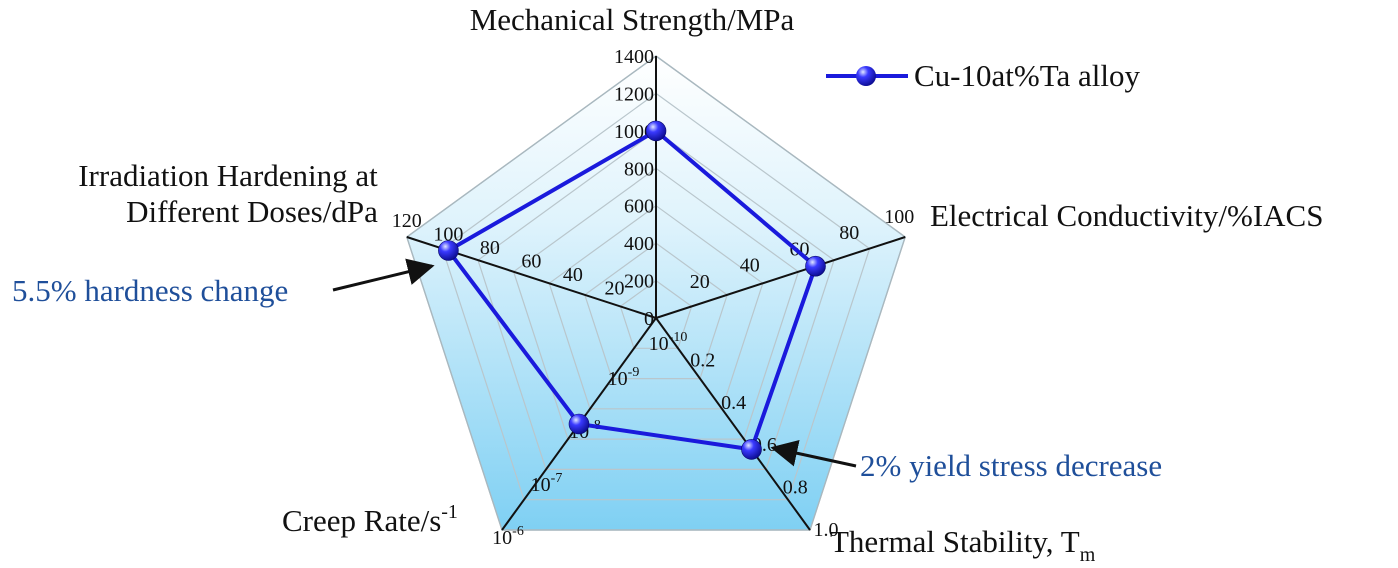  What do you see at coordinates (780, 277) in the screenshot?
I see `axis-line-conductivity` at bounding box center [780, 277].